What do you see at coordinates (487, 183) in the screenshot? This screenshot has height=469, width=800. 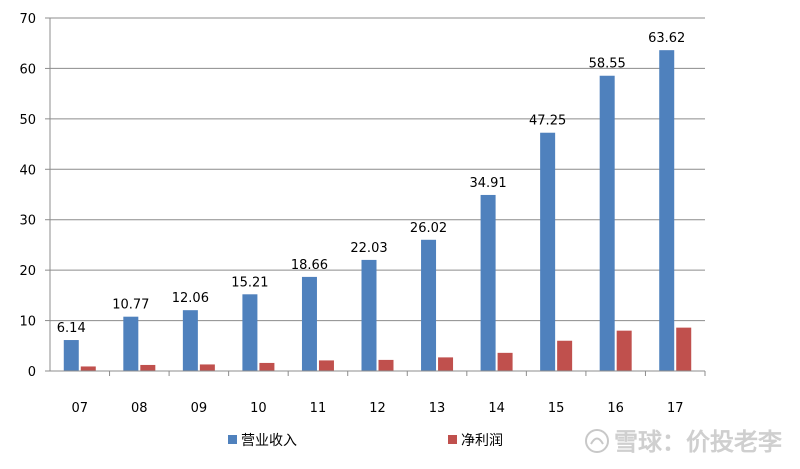 I see `data-label: 34.91` at bounding box center [487, 183].